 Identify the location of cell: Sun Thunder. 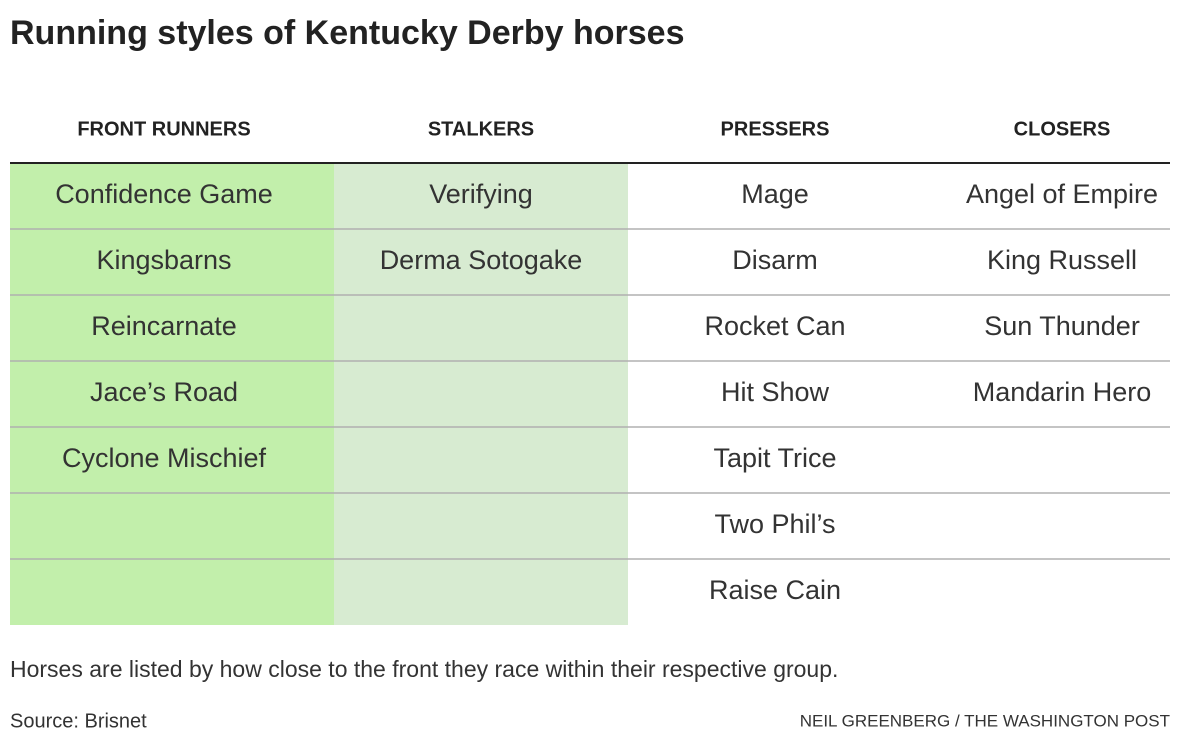
(1062, 326).